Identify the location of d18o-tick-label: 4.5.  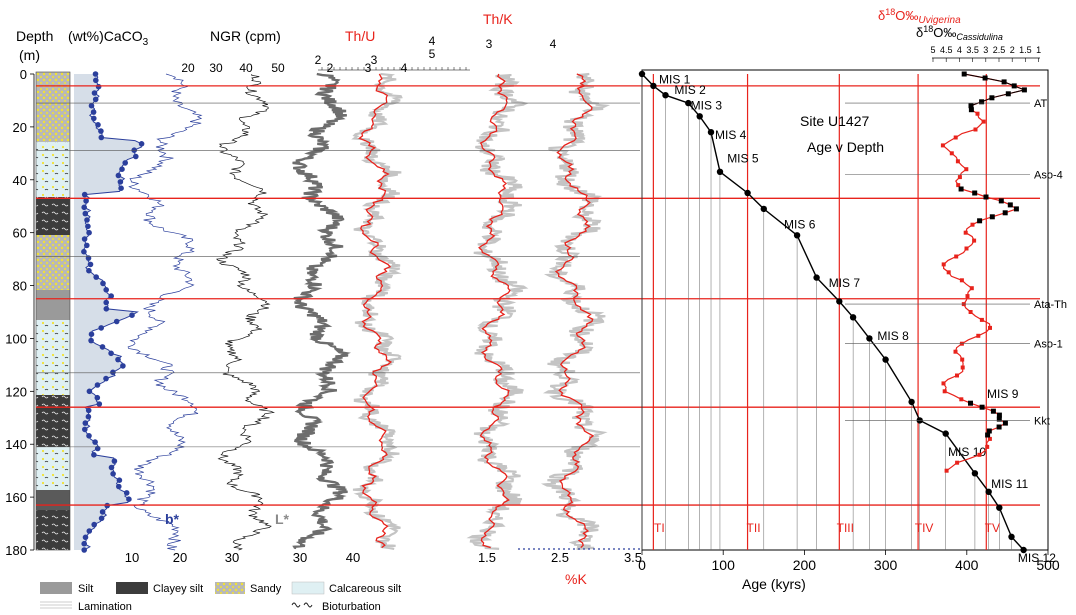
(946, 50).